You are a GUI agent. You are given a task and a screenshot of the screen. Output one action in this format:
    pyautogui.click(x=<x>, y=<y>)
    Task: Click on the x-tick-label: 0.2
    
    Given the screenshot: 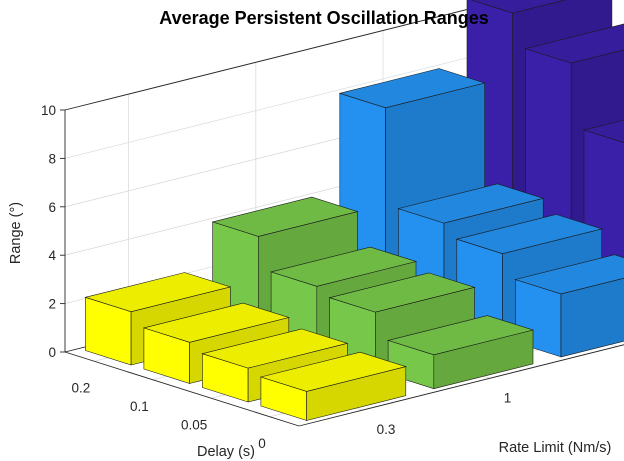 What is the action you would take?
    pyautogui.click(x=80, y=387)
    